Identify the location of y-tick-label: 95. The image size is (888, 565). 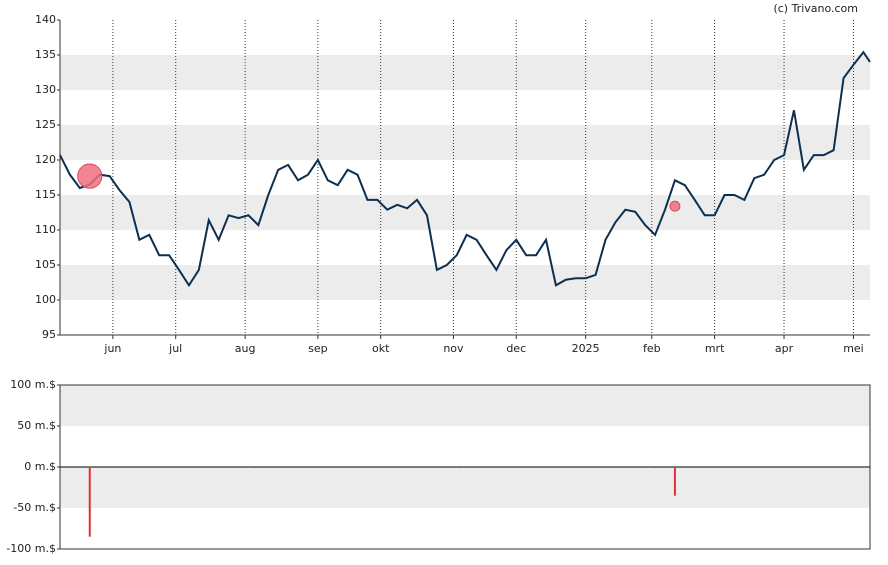
(49, 334).